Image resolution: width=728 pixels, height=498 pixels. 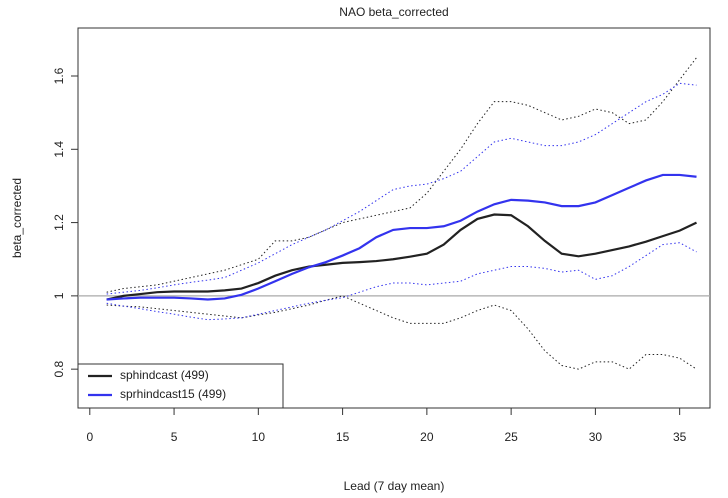 What do you see at coordinates (59, 295) in the screenshot?
I see `y-tick-label: 1` at bounding box center [59, 295].